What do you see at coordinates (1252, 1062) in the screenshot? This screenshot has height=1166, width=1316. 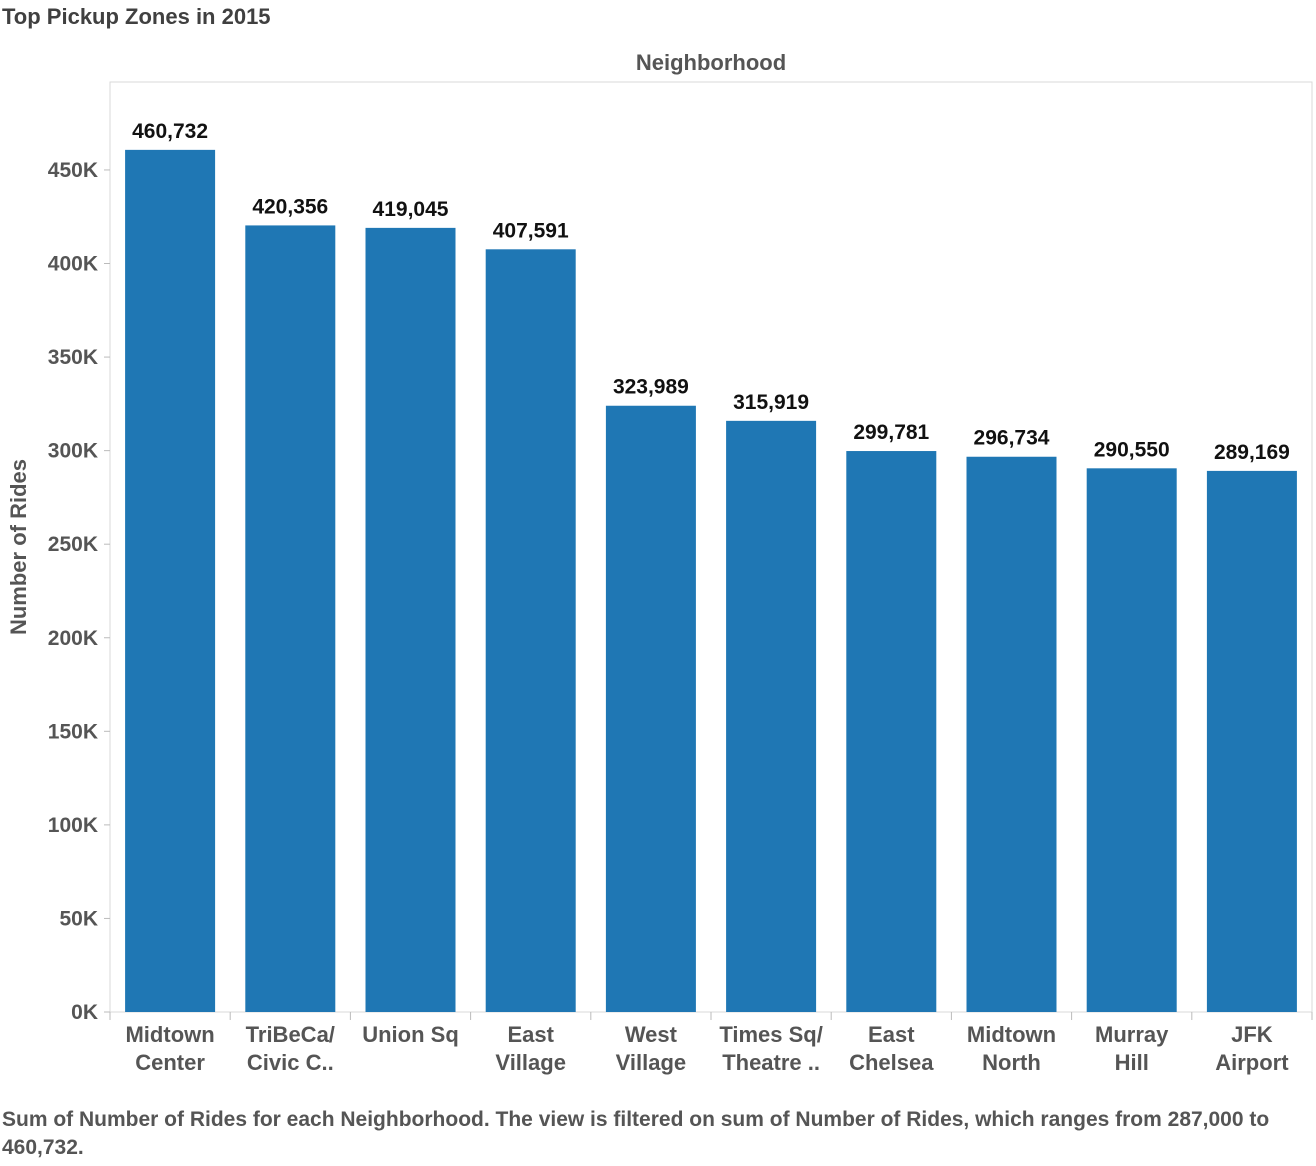 I see `x-category-label: Airport` at bounding box center [1252, 1062].